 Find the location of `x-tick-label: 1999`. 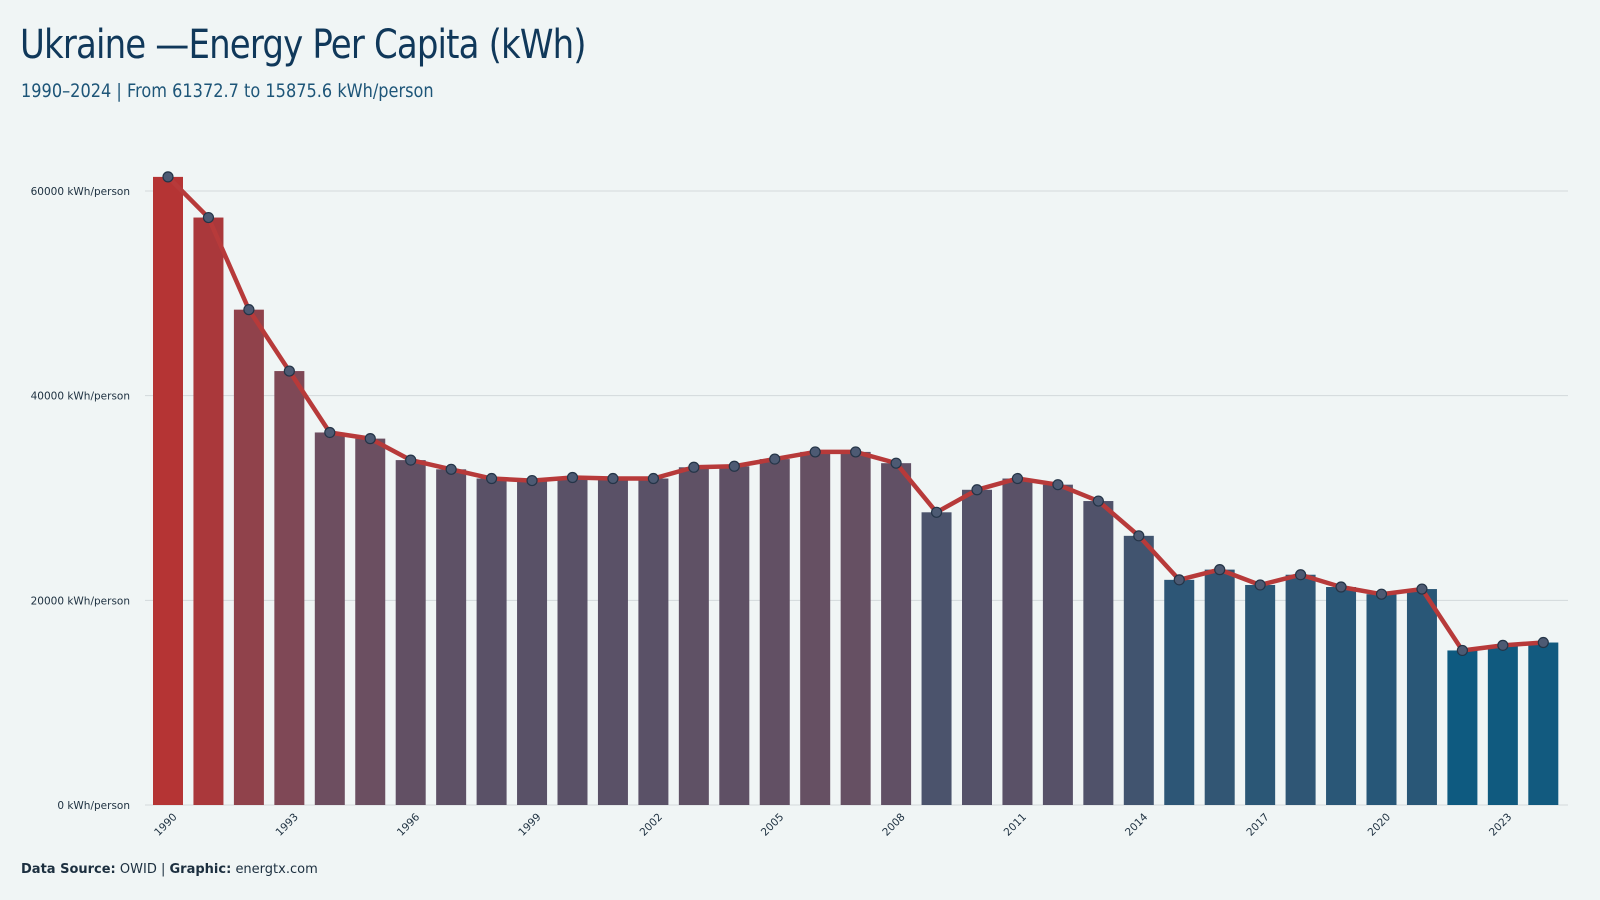

x-tick-label: 1999 is located at coordinates (529, 824).